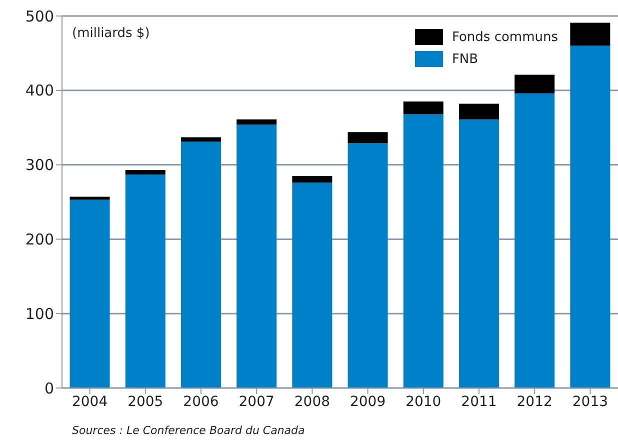 This screenshot has height=443, width=618. What do you see at coordinates (39, 91) in the screenshot?
I see `y-tick-label: 400` at bounding box center [39, 91].